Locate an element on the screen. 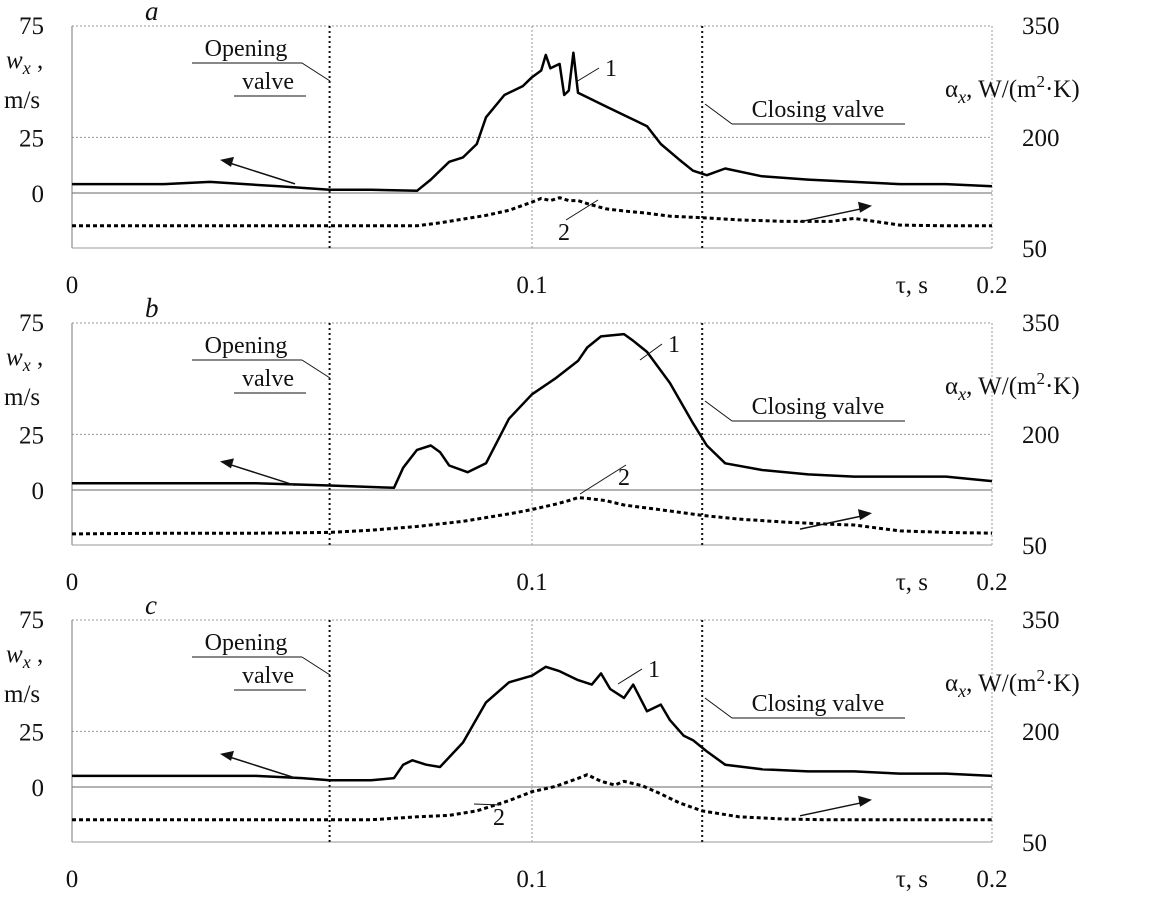 The image size is (1150, 901). panel-label: a is located at coordinates (152, 13).